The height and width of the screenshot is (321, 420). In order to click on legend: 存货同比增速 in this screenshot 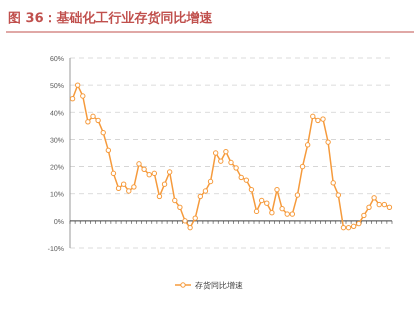, I will do `click(209, 285)`.